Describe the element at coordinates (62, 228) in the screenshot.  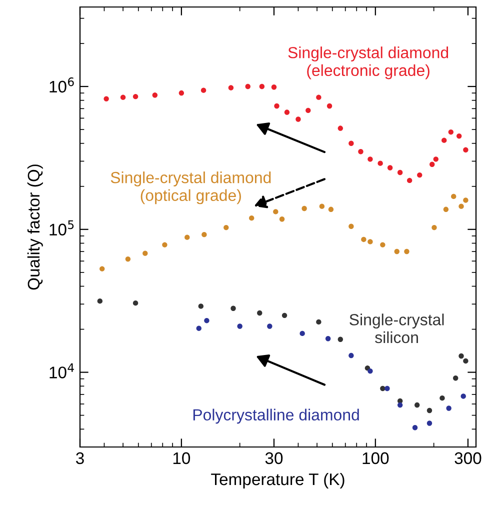
I see `y-tick-label: 10$^{5}$` at that location.